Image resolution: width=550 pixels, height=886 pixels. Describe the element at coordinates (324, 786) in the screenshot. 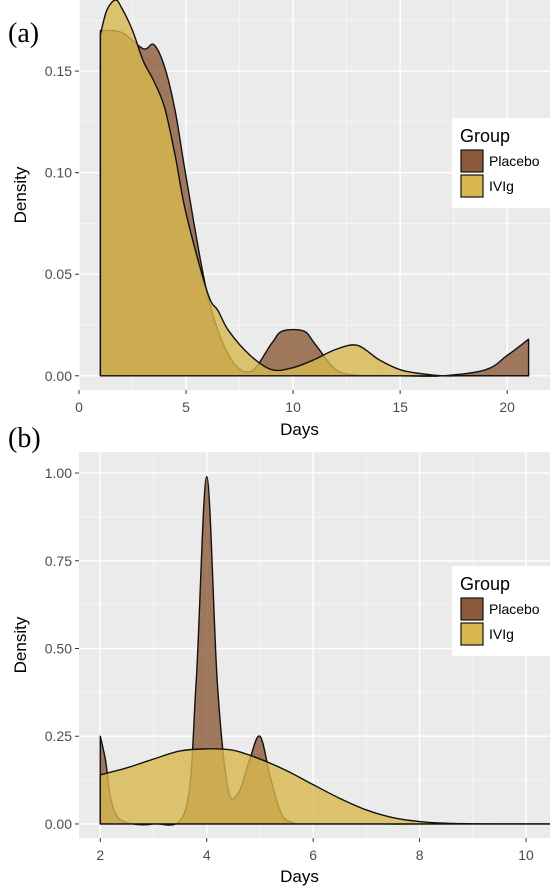

I see `density-area-ivig` at that location.